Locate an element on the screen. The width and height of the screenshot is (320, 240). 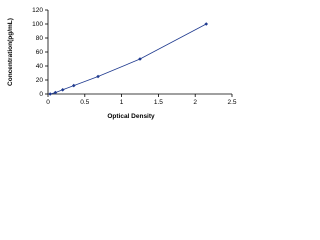
x-tick-label: 2.5 is located at coordinates (231, 102).